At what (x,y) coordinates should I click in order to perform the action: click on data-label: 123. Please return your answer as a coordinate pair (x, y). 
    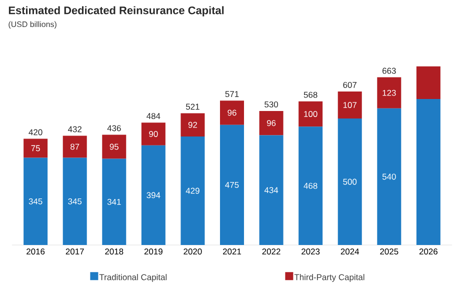
    Looking at the image, I should click on (389, 93).